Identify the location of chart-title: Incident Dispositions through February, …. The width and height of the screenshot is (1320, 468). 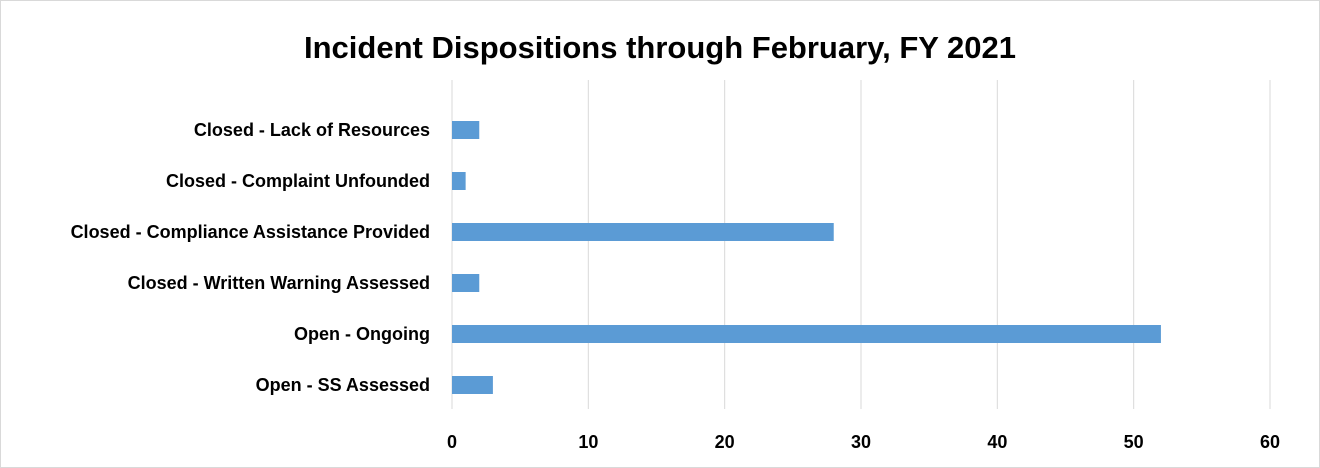
(660, 47).